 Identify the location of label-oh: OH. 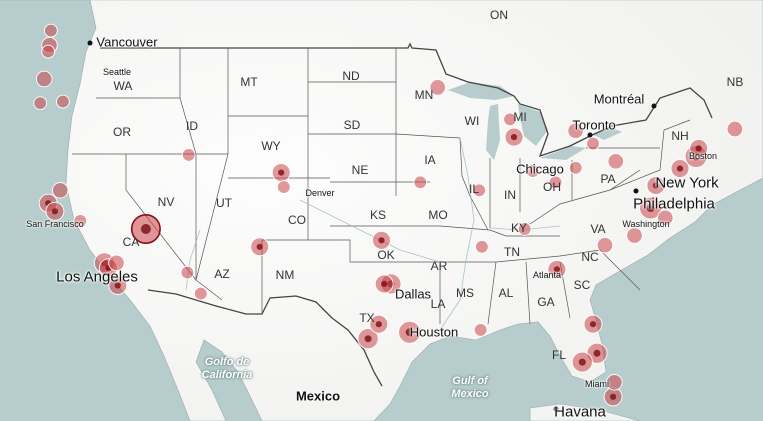
(552, 187).